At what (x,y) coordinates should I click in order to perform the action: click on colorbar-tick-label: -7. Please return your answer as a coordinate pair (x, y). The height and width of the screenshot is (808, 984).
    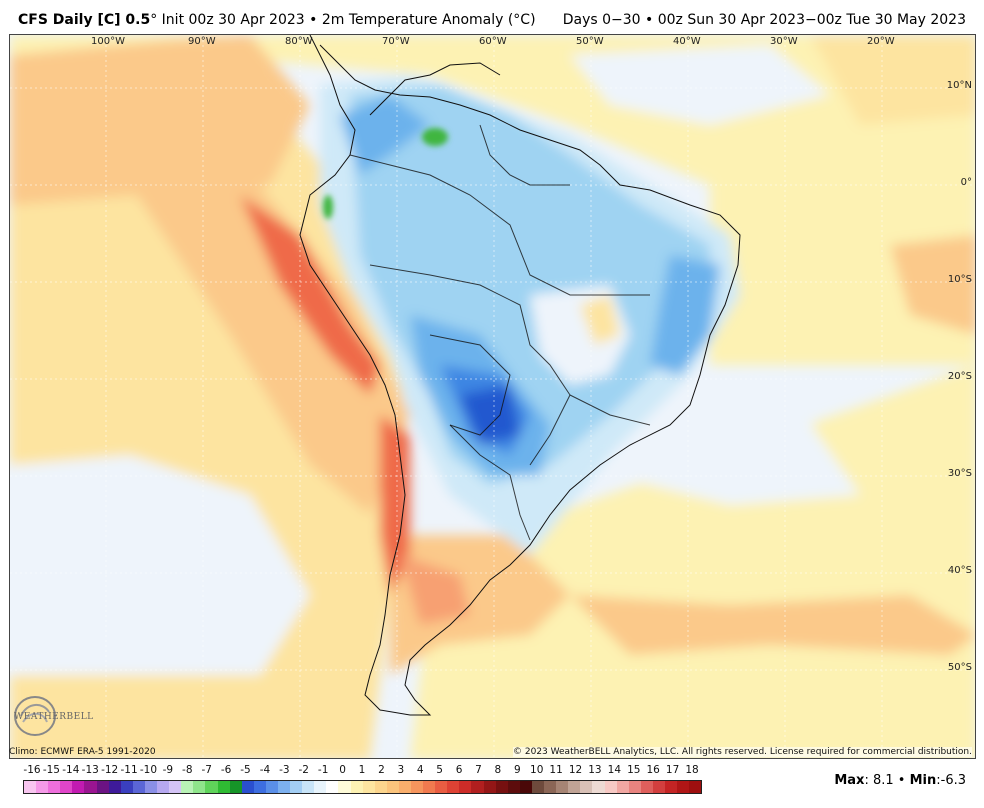
    Looking at the image, I should click on (206, 770).